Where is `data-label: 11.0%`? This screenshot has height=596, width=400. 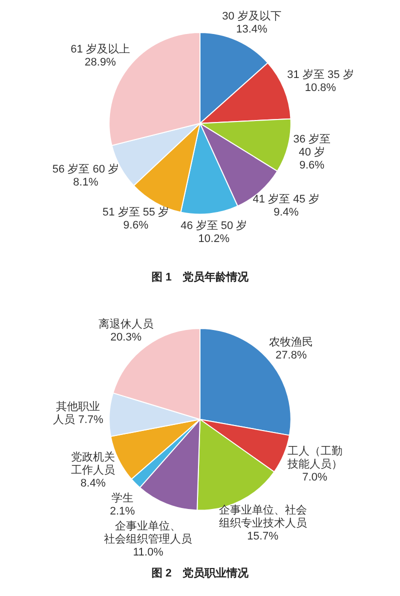 data-label: 11.0% is located at coordinates (148, 552).